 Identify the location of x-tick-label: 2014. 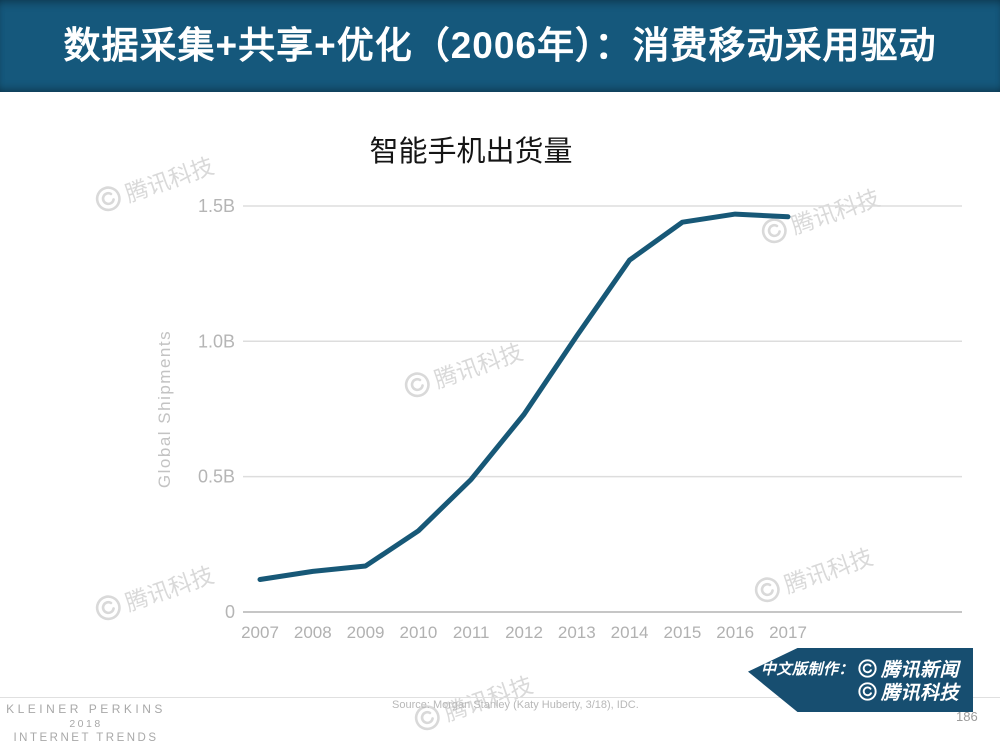
(630, 632).